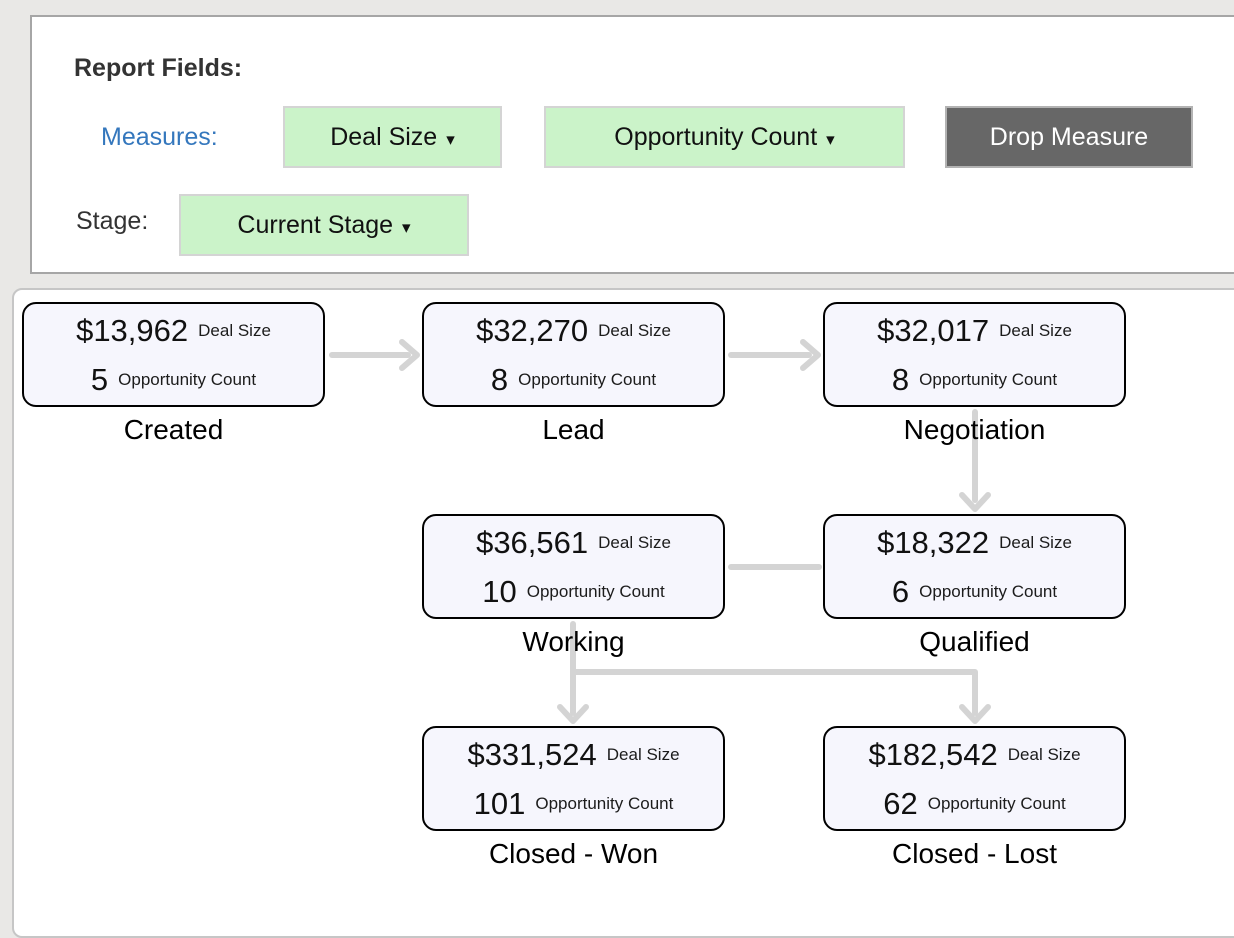 Image resolution: width=1234 pixels, height=938 pixels. I want to click on deal-size-metric: $36,561 Deal Size, so click(573, 543).